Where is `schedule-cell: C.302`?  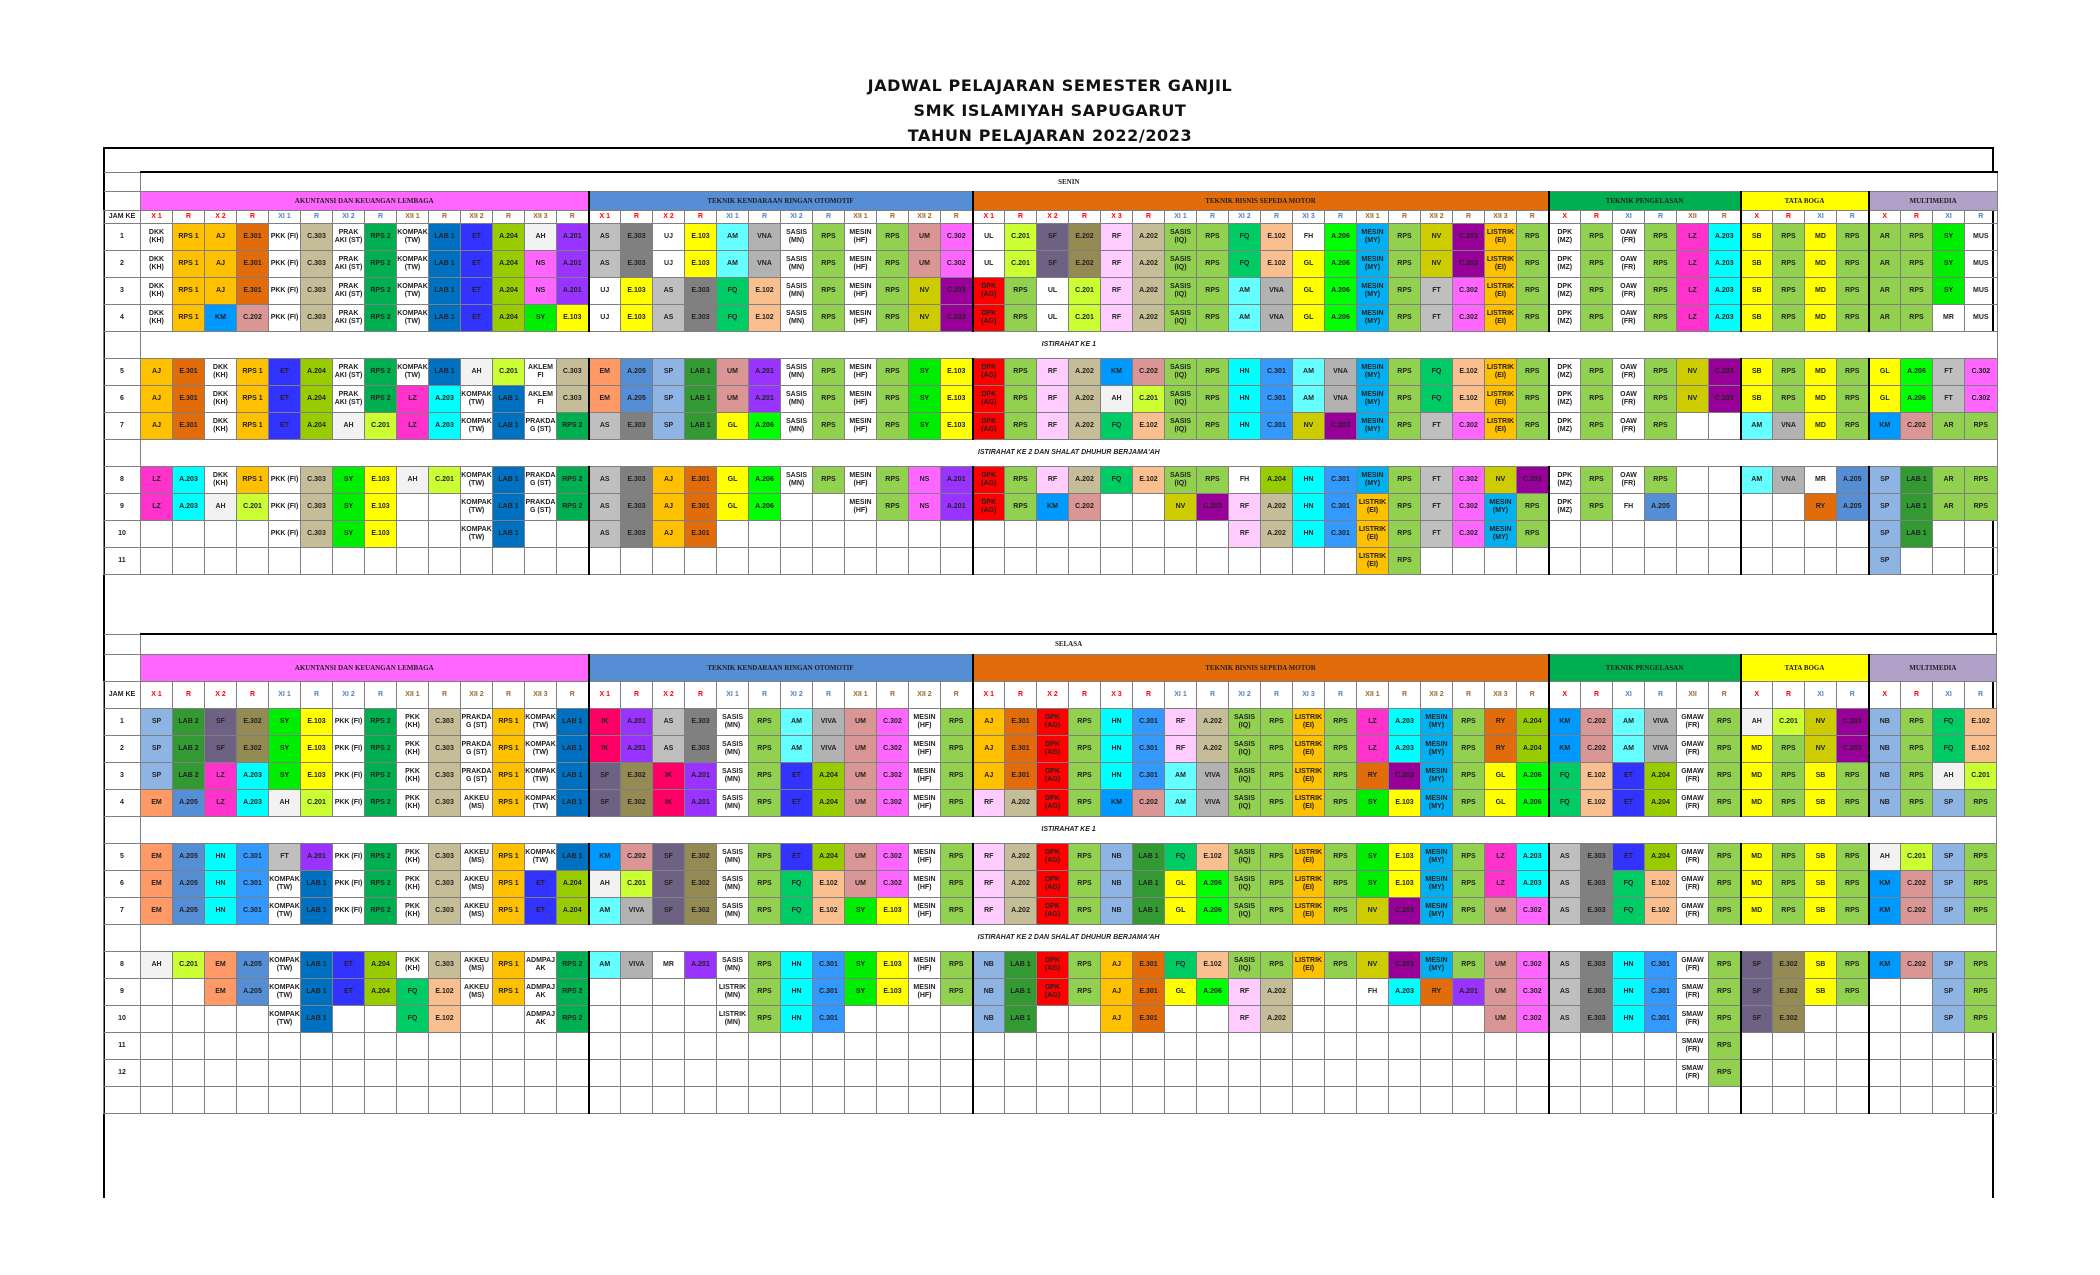
schedule-cell: C.302 is located at coordinates (1468, 479).